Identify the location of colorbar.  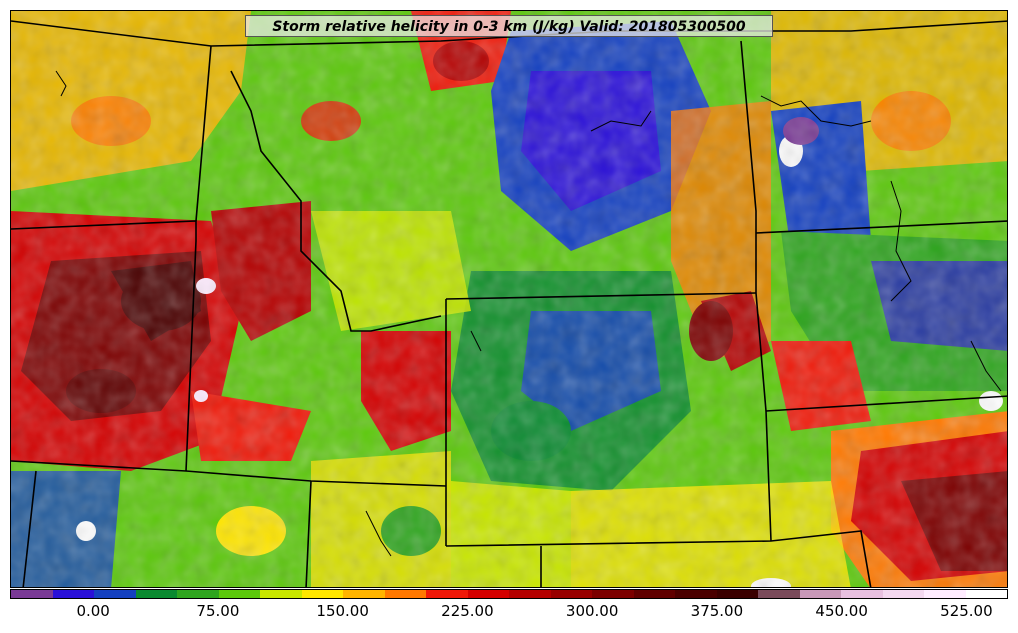
(509, 594).